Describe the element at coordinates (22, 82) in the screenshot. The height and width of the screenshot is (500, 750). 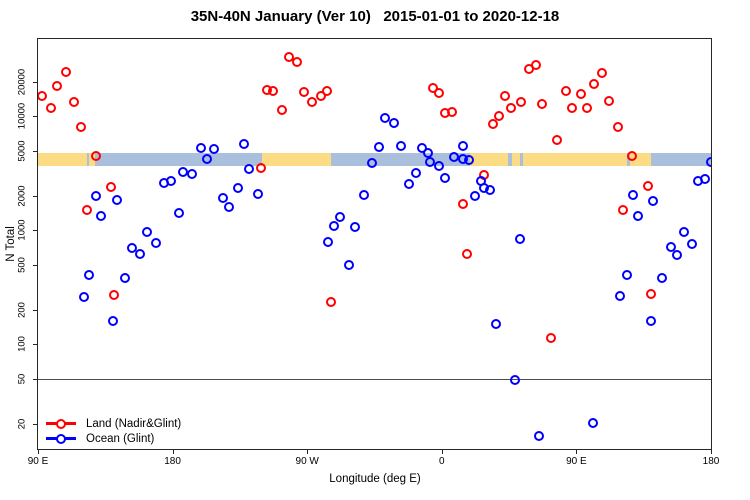
I see `y-tick-label: 20000` at that location.